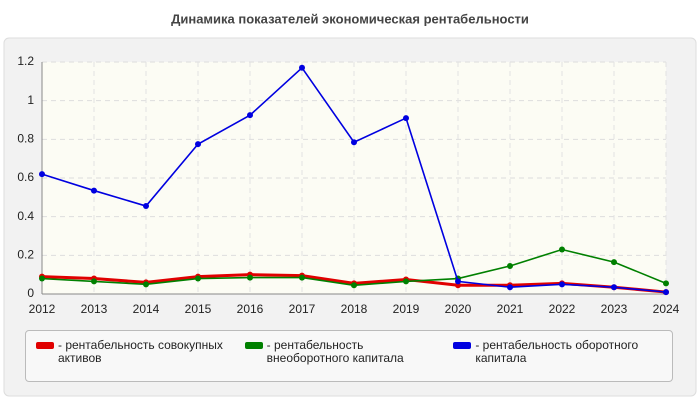 This screenshot has width=700, height=400. I want to click on y-tick-label: 0, so click(30, 293).